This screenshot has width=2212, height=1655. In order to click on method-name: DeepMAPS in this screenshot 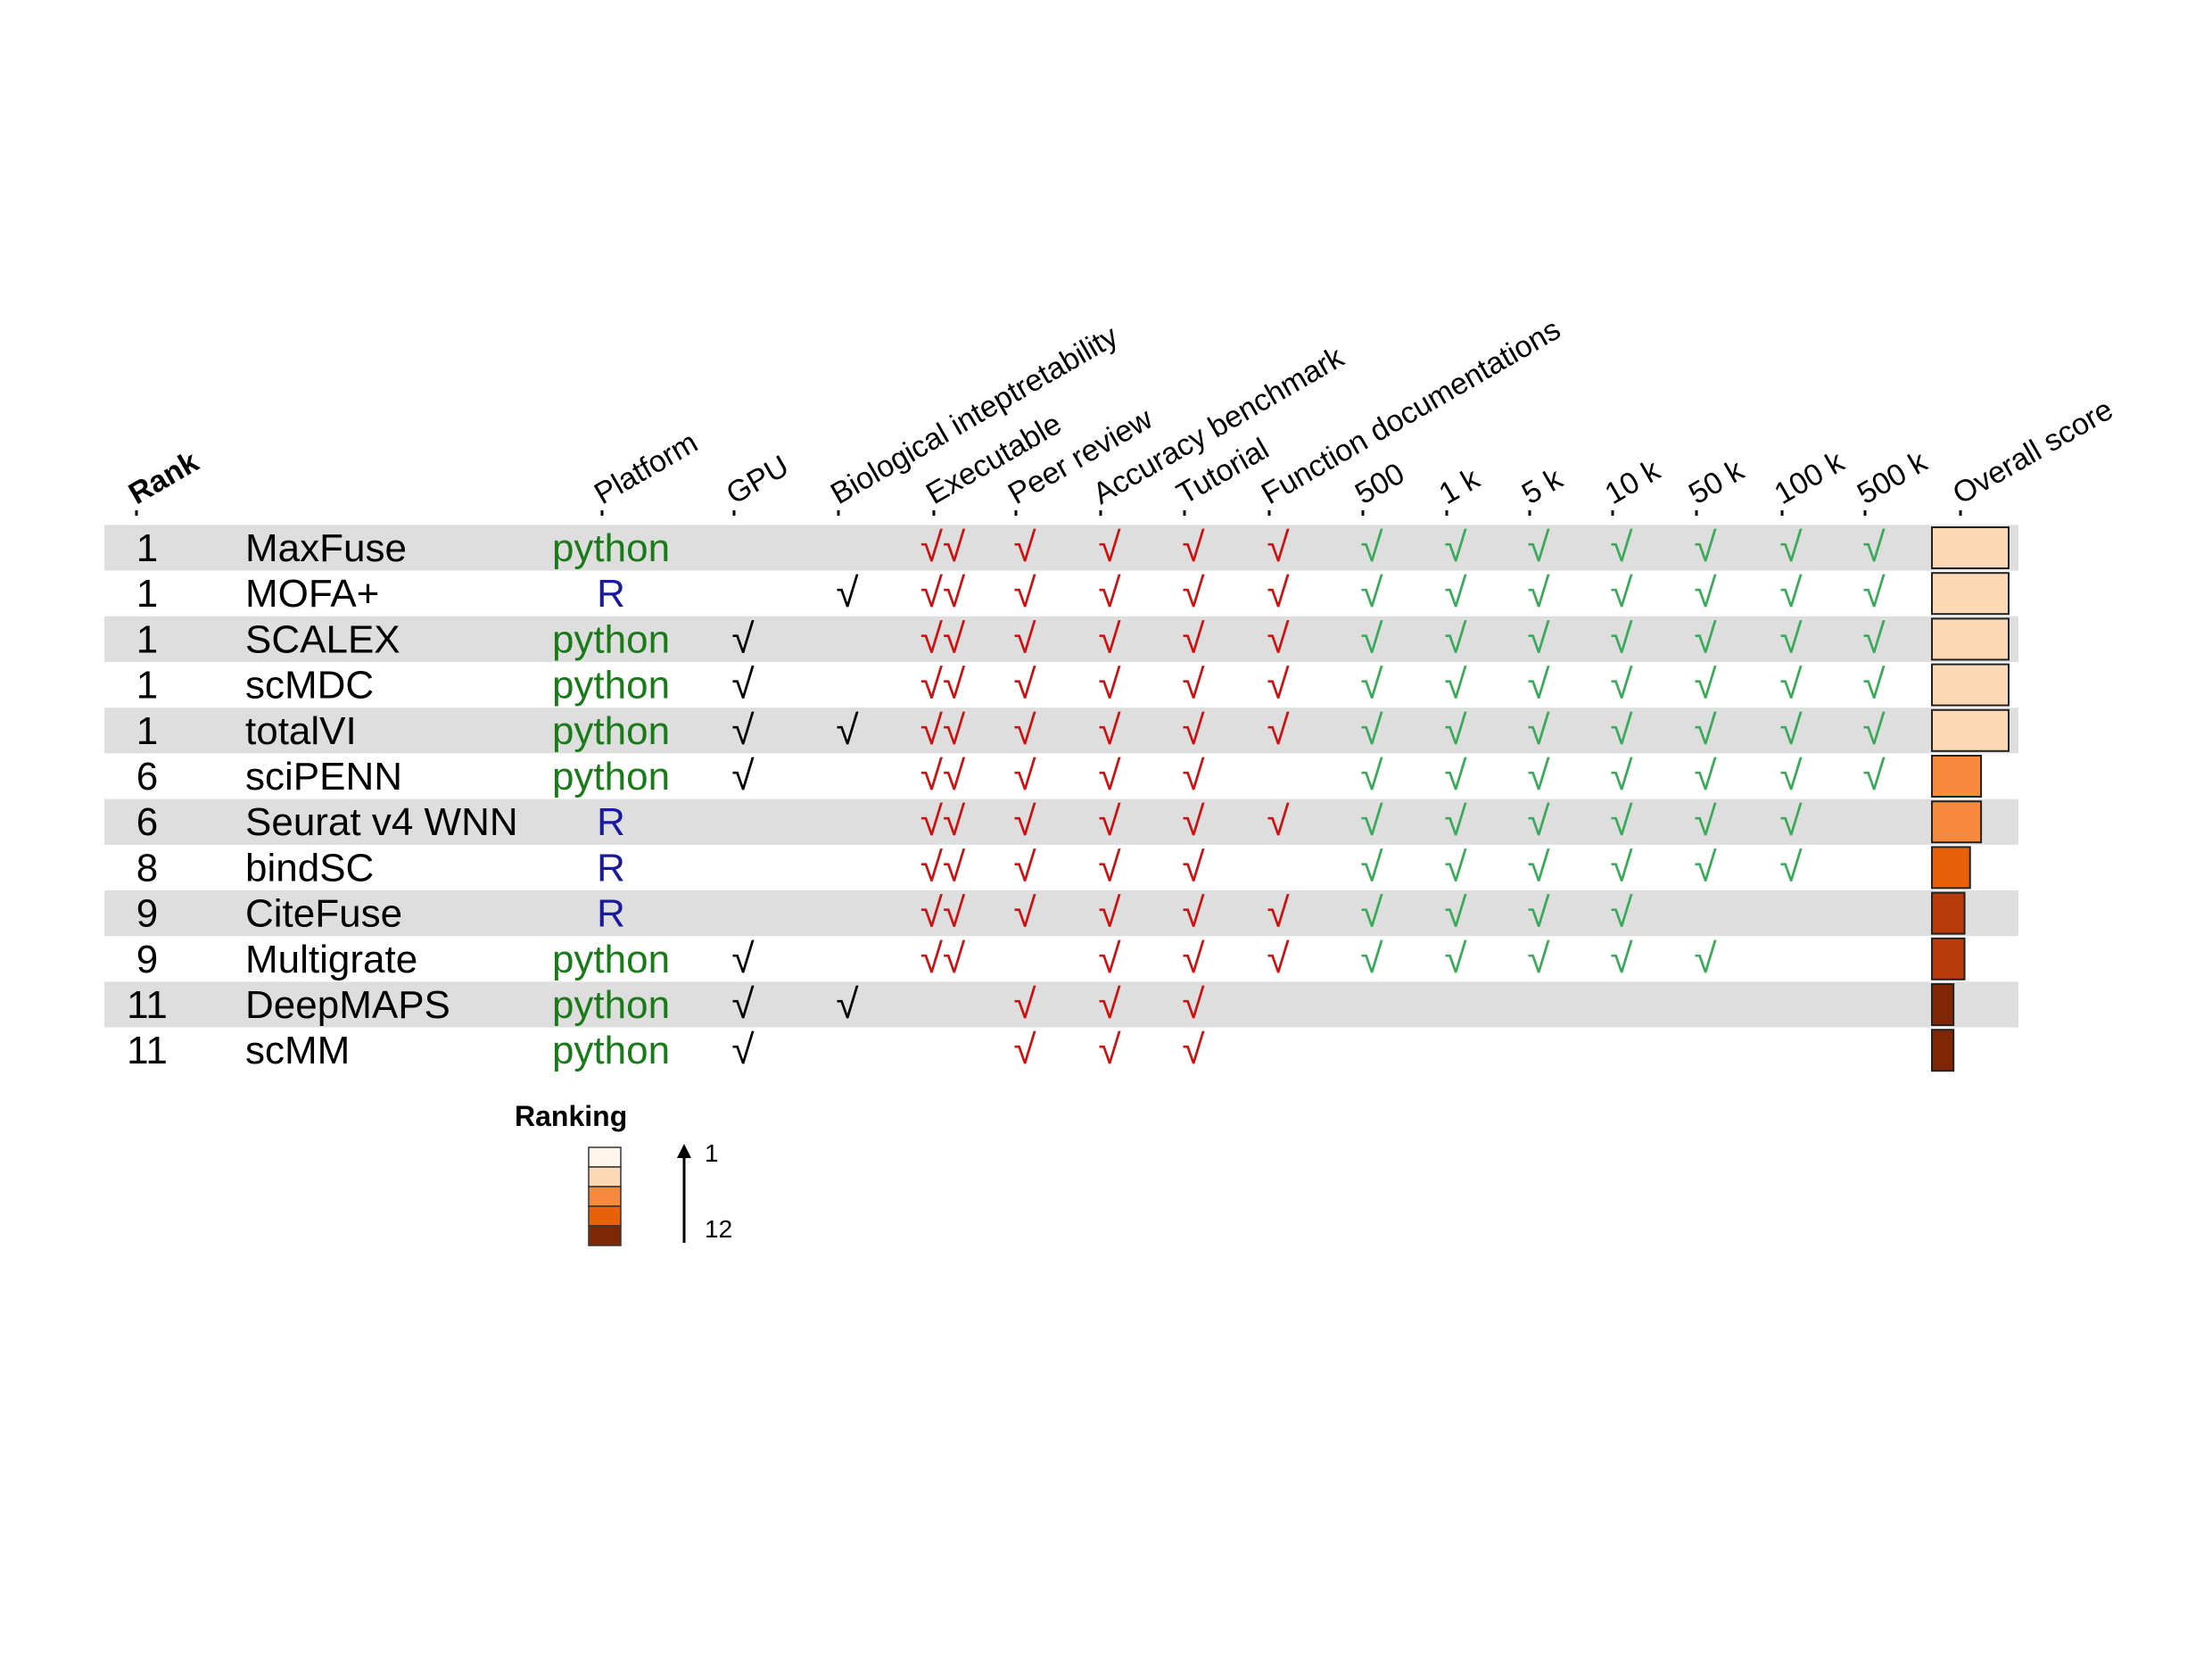, I will do `click(348, 1005)`.